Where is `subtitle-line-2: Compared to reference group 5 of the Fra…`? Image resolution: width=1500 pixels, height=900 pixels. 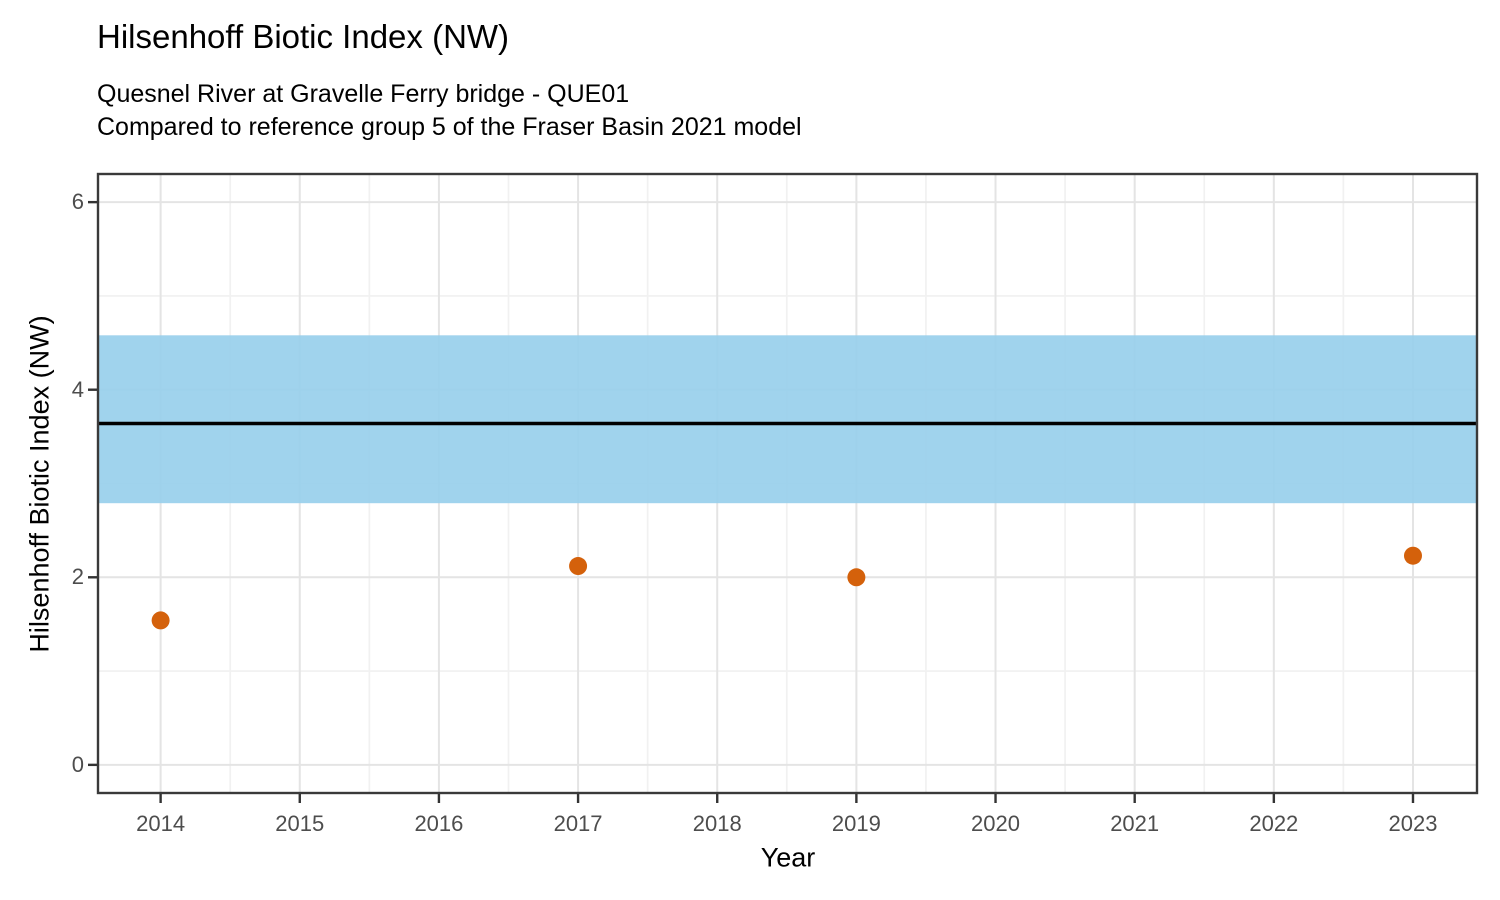
subtitle-line-2: Compared to reference group 5 of the Fra… is located at coordinates (449, 127).